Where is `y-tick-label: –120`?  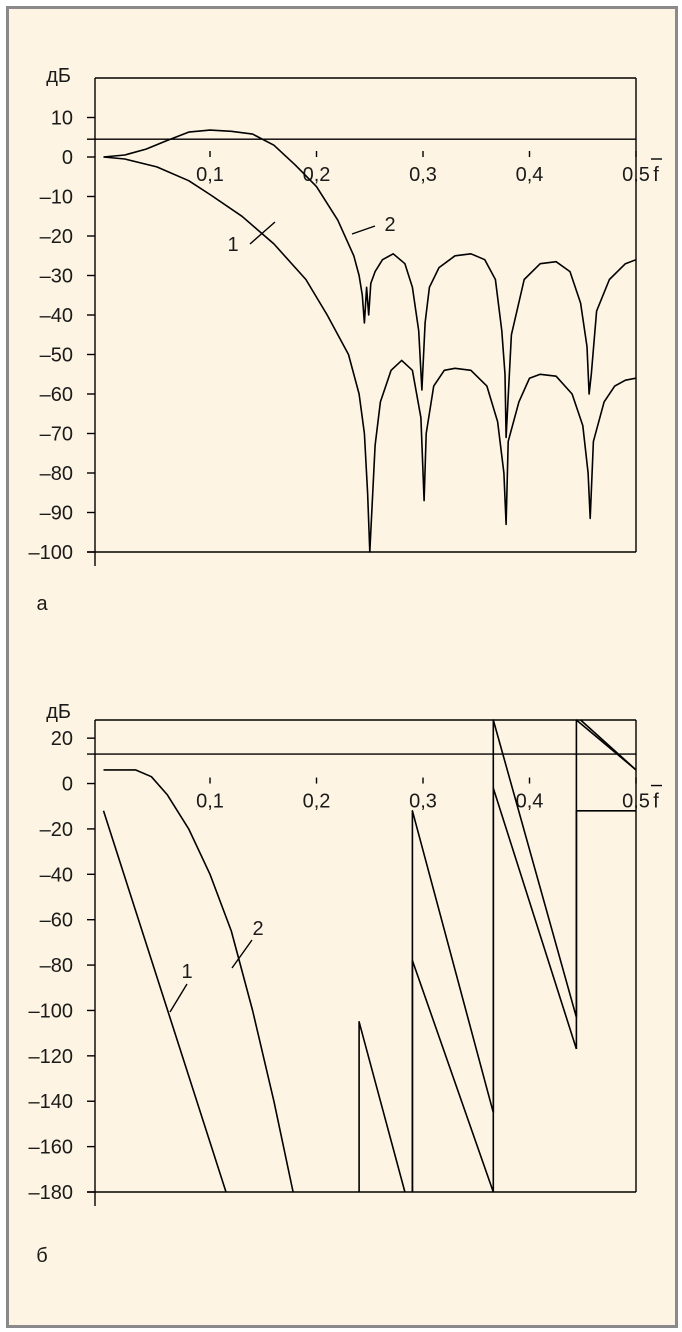 y-tick-label: –120 is located at coordinates (51, 1057).